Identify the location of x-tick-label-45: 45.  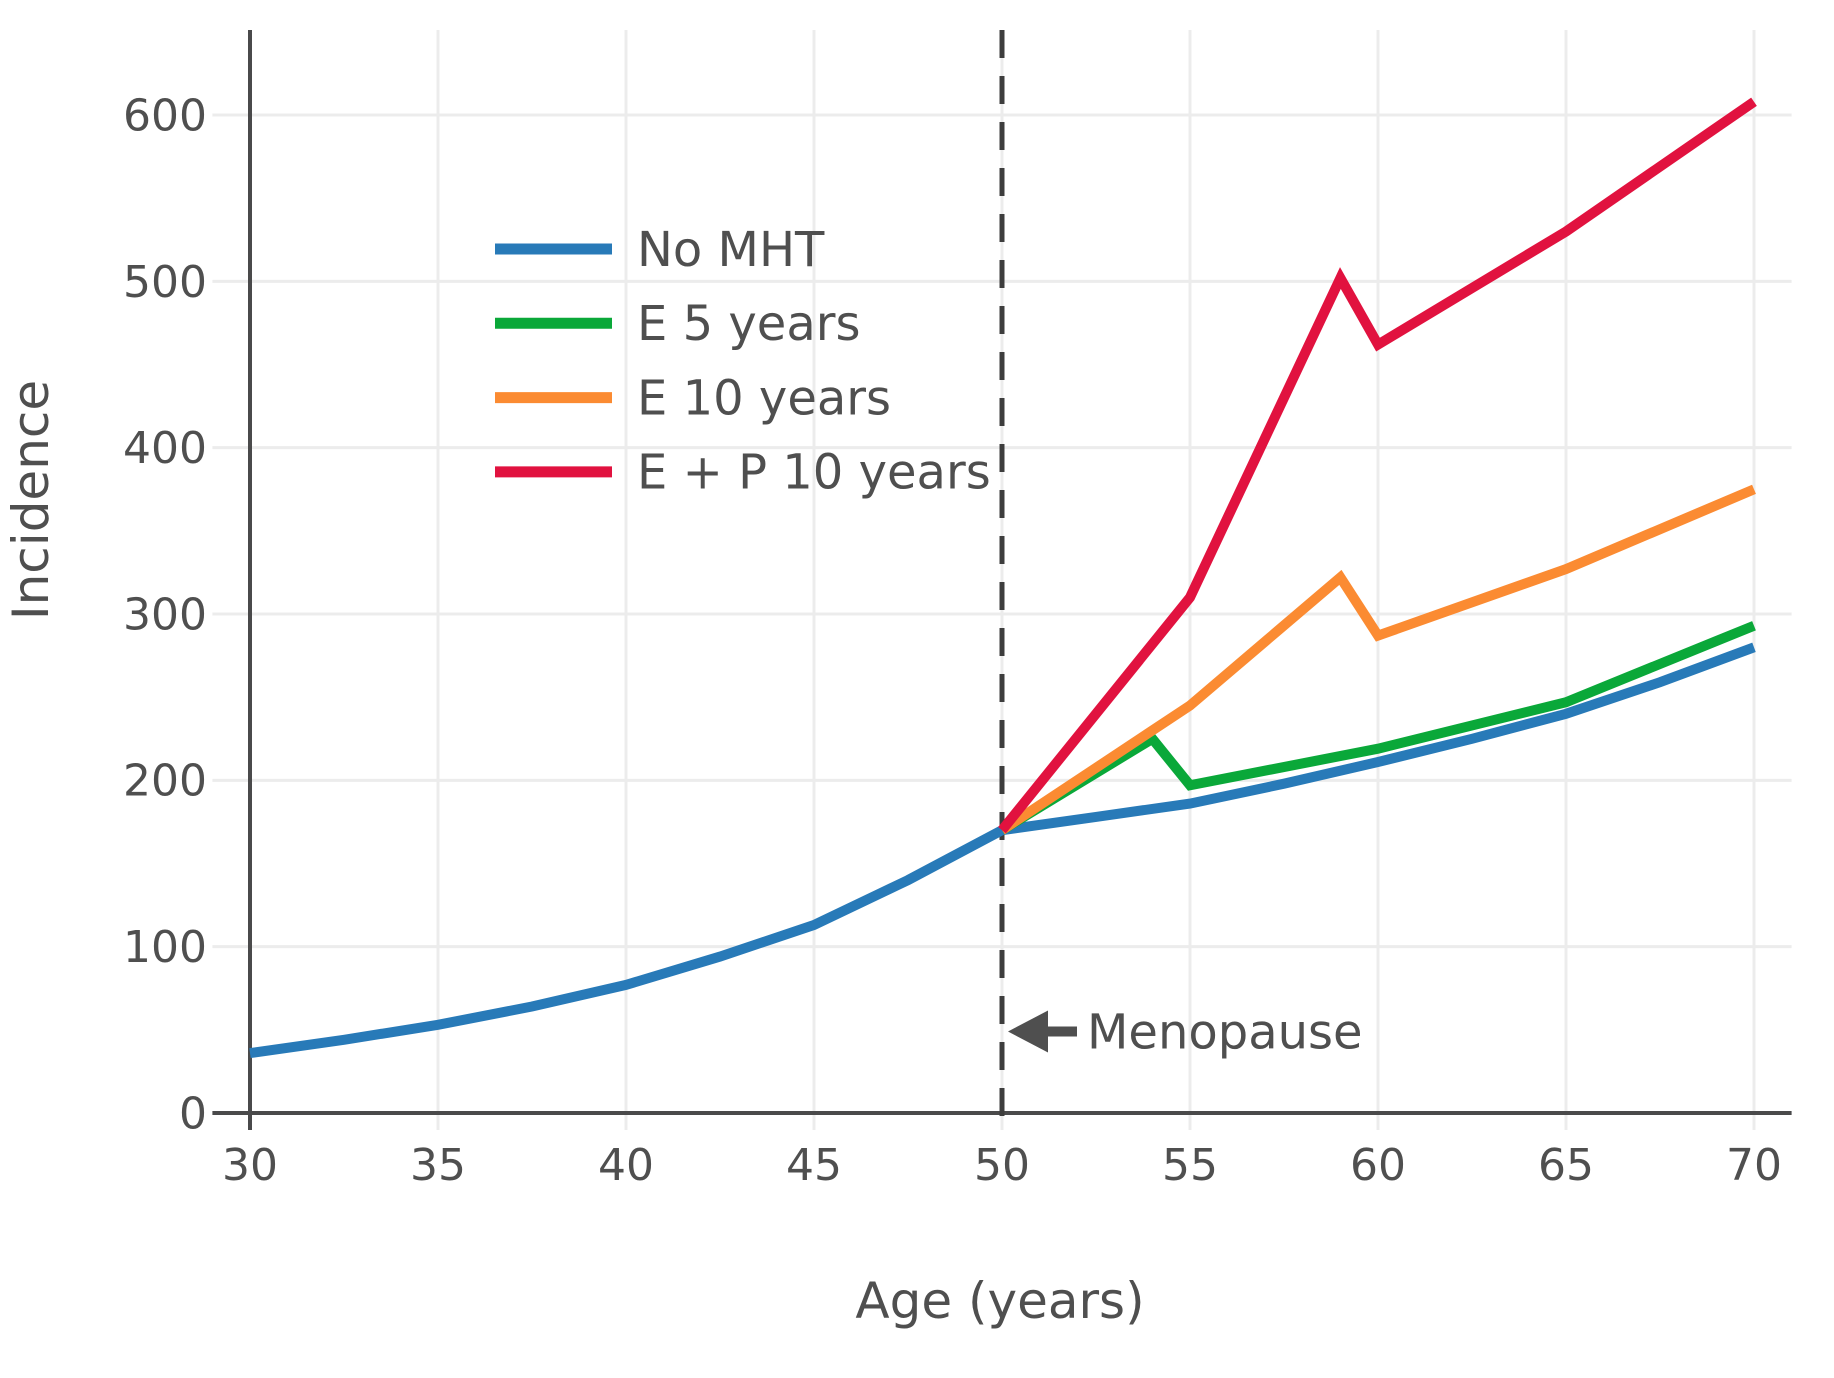
(814, 1165).